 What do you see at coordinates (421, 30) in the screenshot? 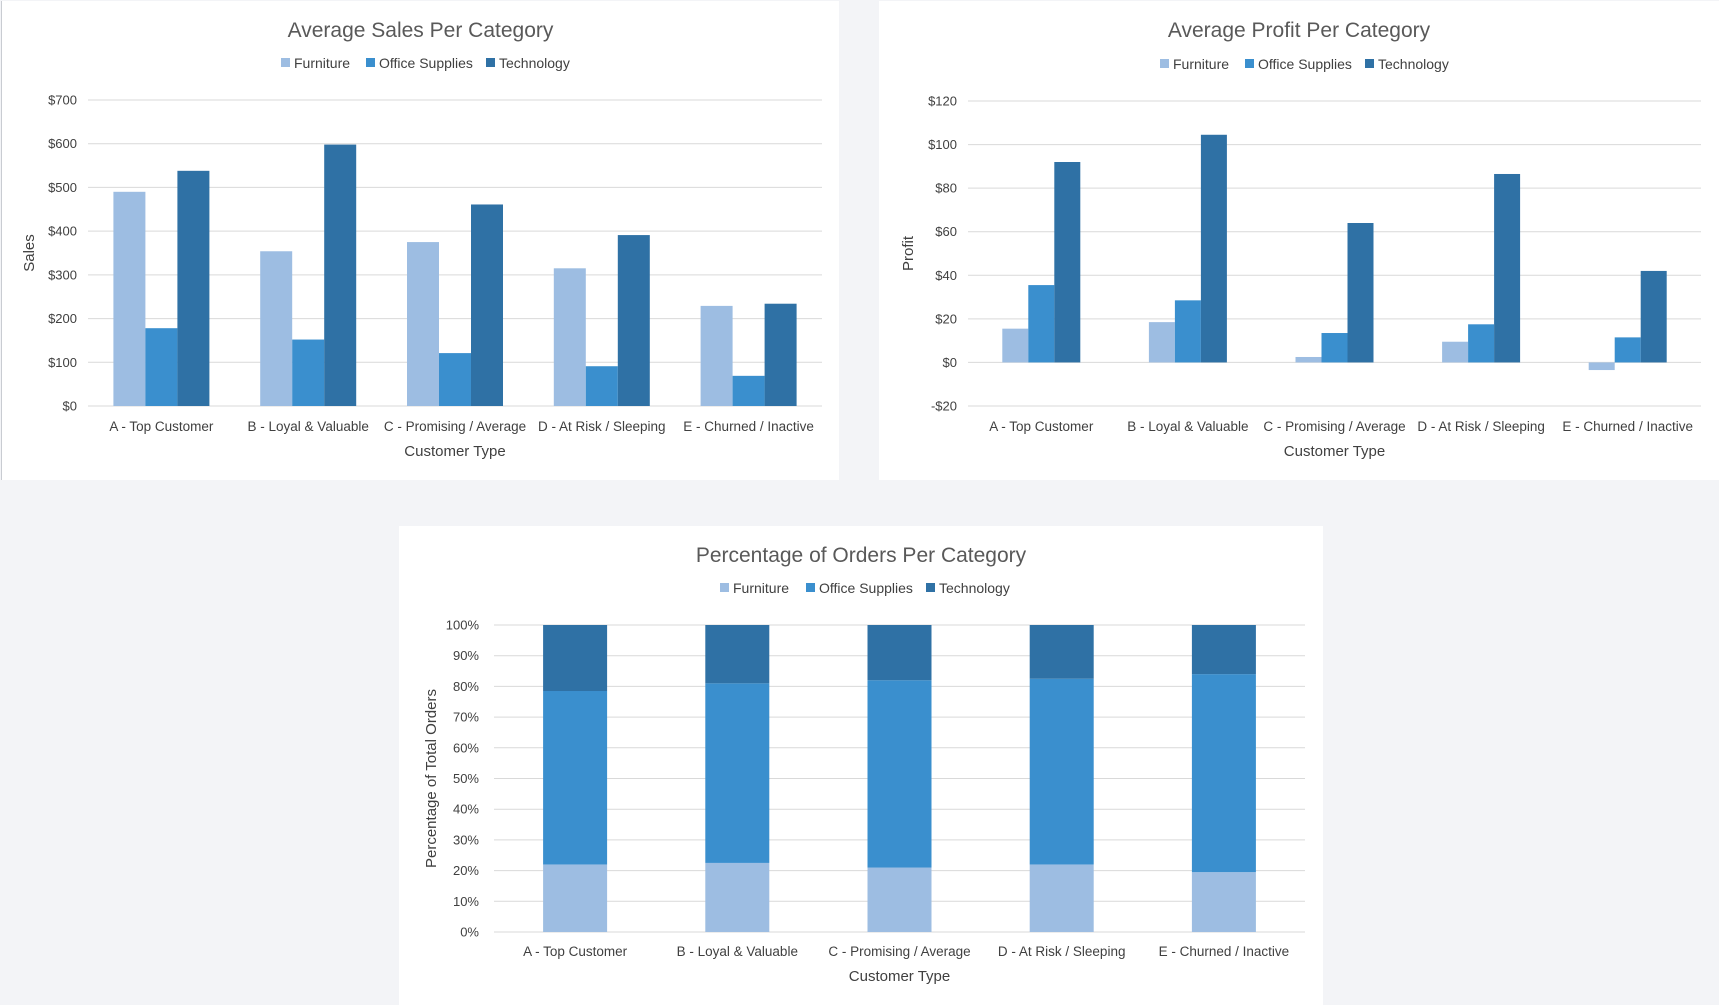
I see `chart-title: Average Sales Per Category` at bounding box center [421, 30].